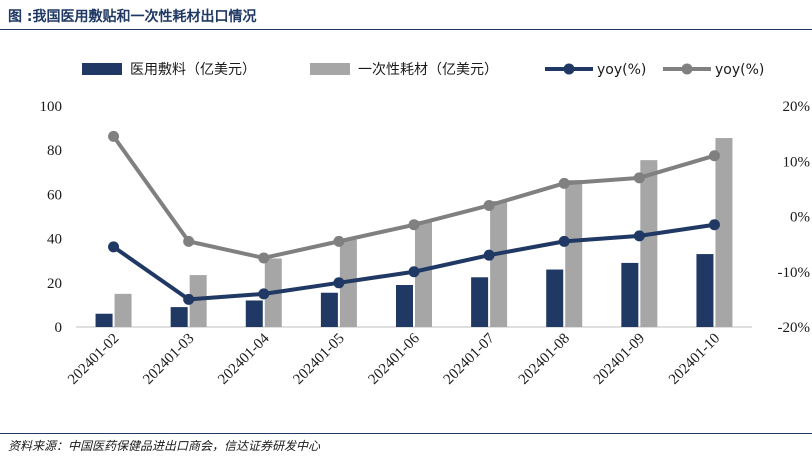  What do you see at coordinates (794, 273) in the screenshot?
I see `right-tick-label: -10%` at bounding box center [794, 273].